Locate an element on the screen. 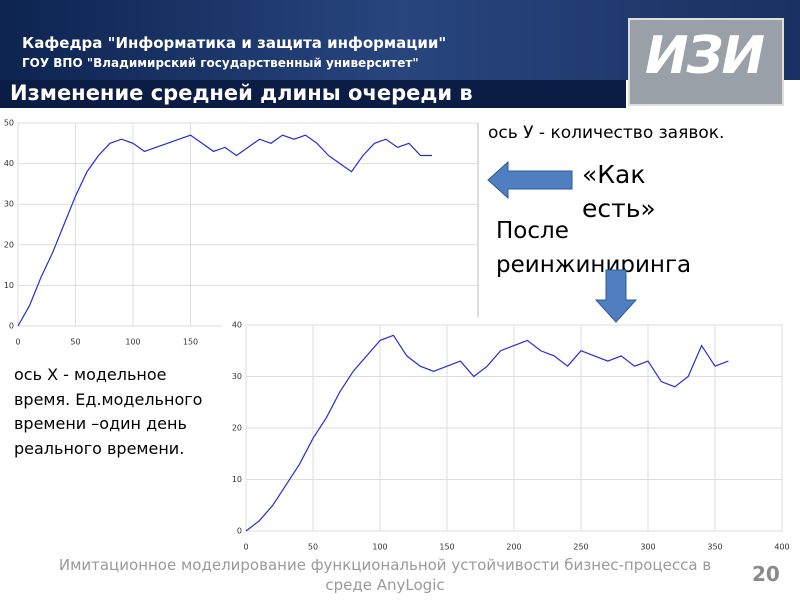  after-label: После реинжиниринга is located at coordinates (594, 248).